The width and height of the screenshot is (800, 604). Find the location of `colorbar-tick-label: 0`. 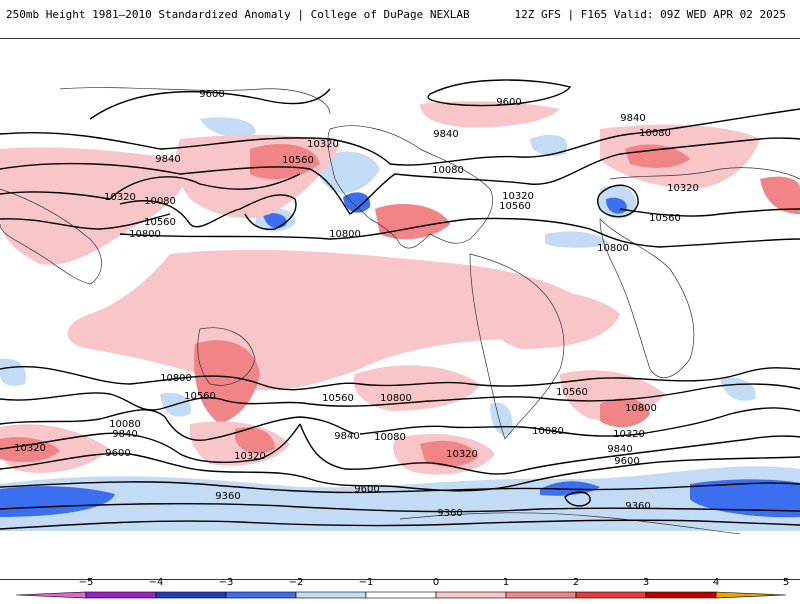

colorbar-tick-label: 0 is located at coordinates (436, 582).